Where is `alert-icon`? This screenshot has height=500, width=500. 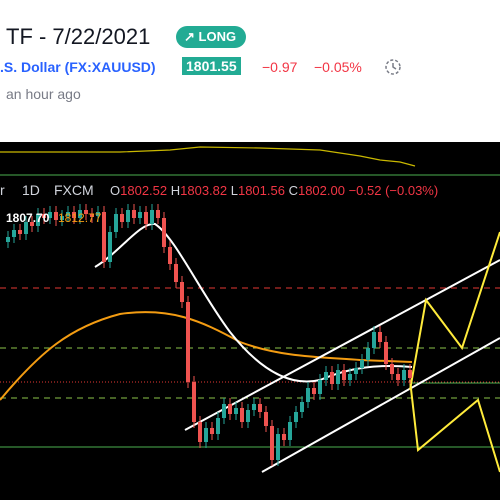 alert-icon is located at coordinates (394, 67).